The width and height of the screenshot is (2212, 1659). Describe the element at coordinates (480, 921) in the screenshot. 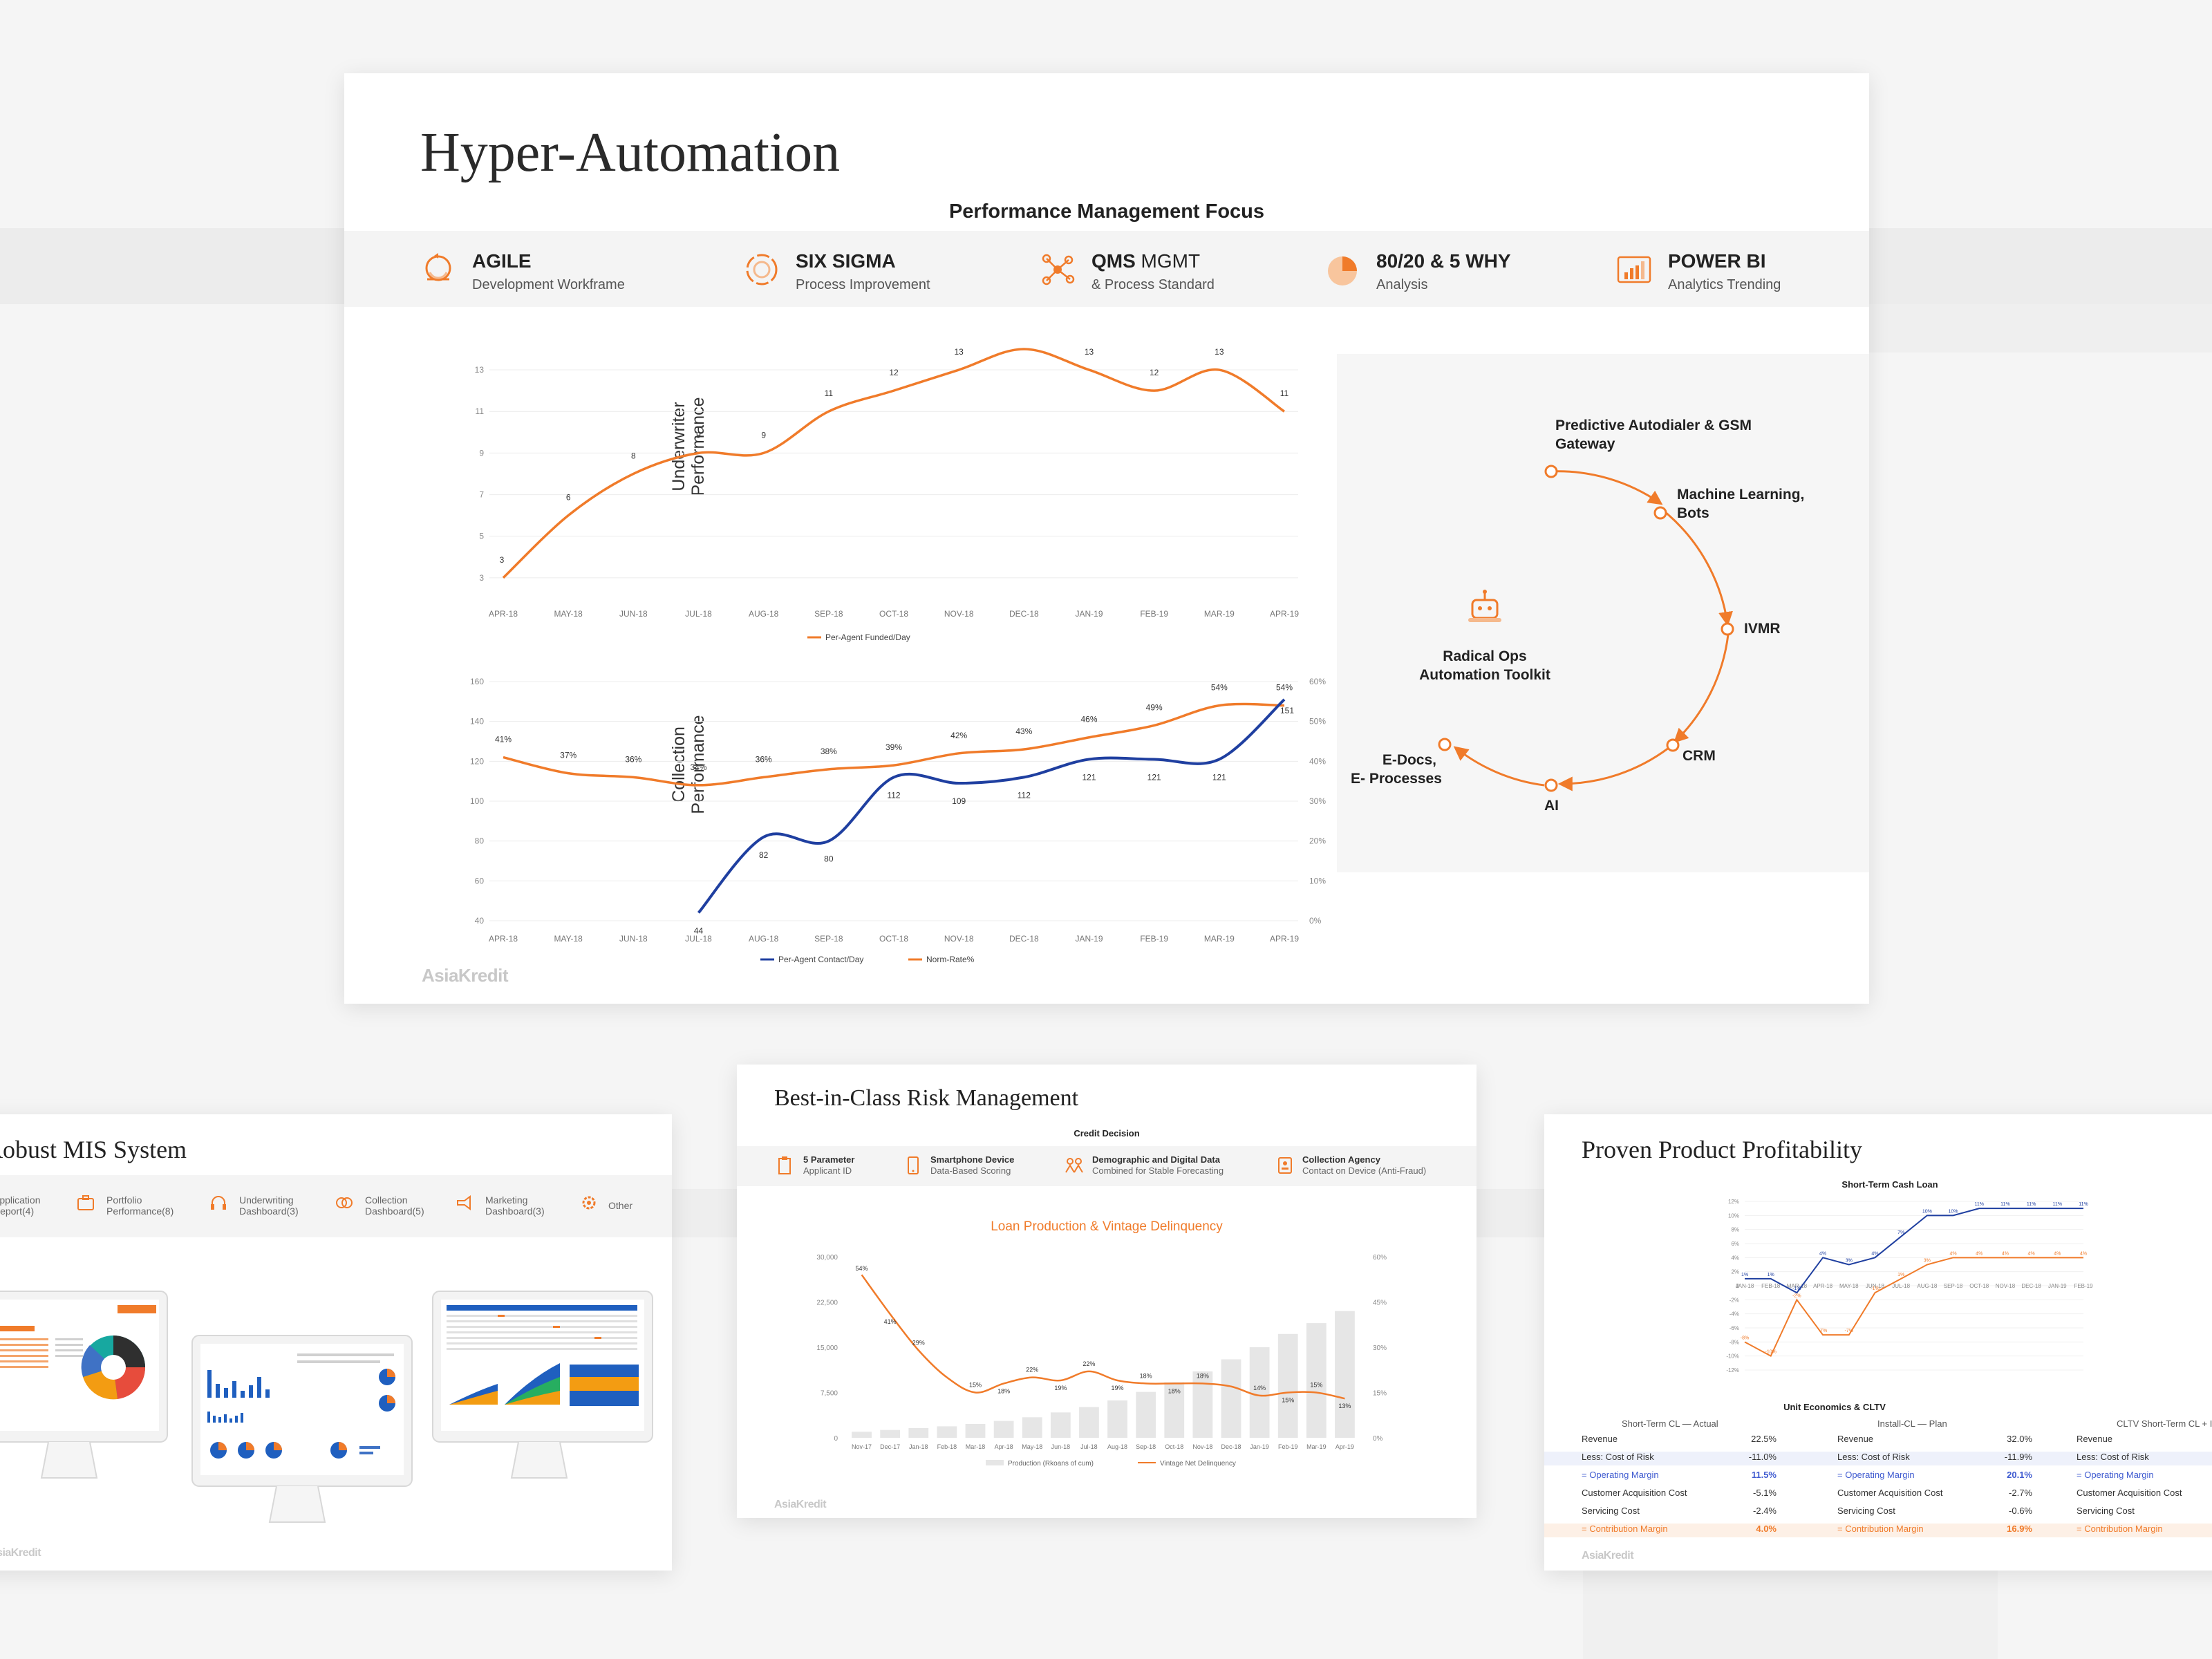

I see `y-tick-label-left: 40` at that location.